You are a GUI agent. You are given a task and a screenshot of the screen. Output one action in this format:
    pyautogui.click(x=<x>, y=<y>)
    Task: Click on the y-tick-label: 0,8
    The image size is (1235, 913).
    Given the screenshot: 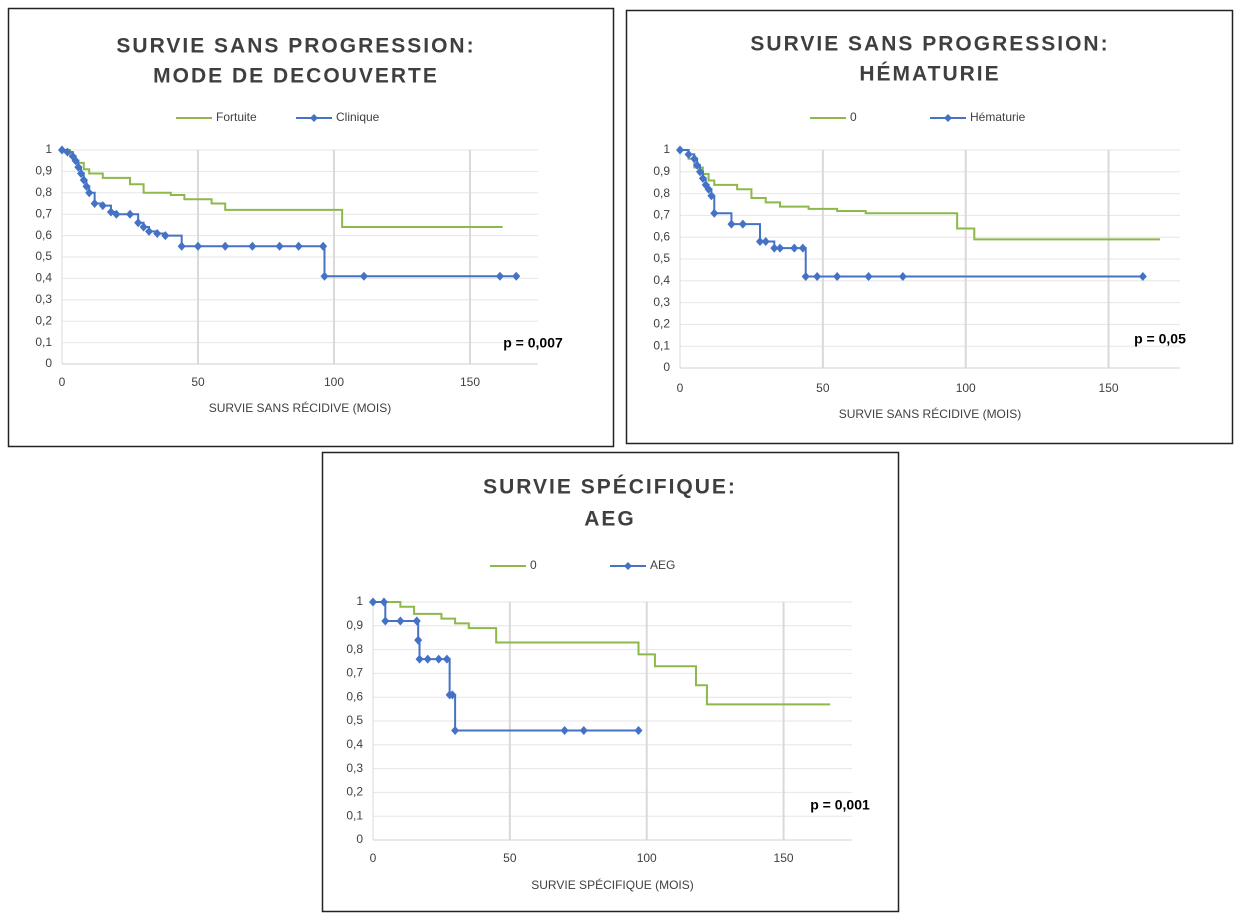 What is the action you would take?
    pyautogui.click(x=661, y=193)
    